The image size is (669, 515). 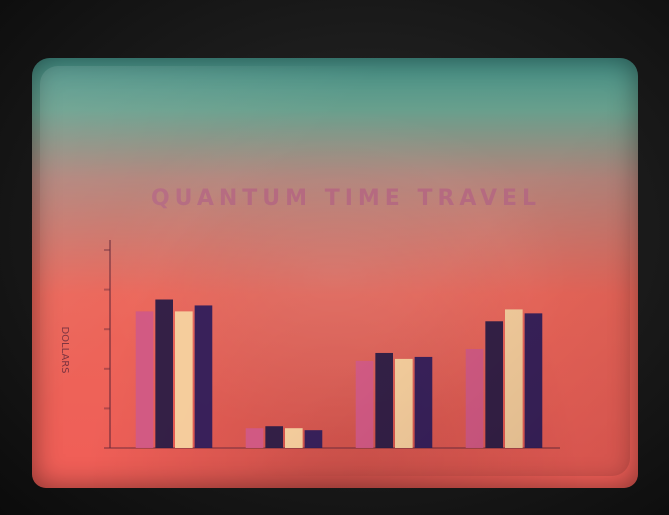 I want to click on y-ticks, so click(x=107, y=349).